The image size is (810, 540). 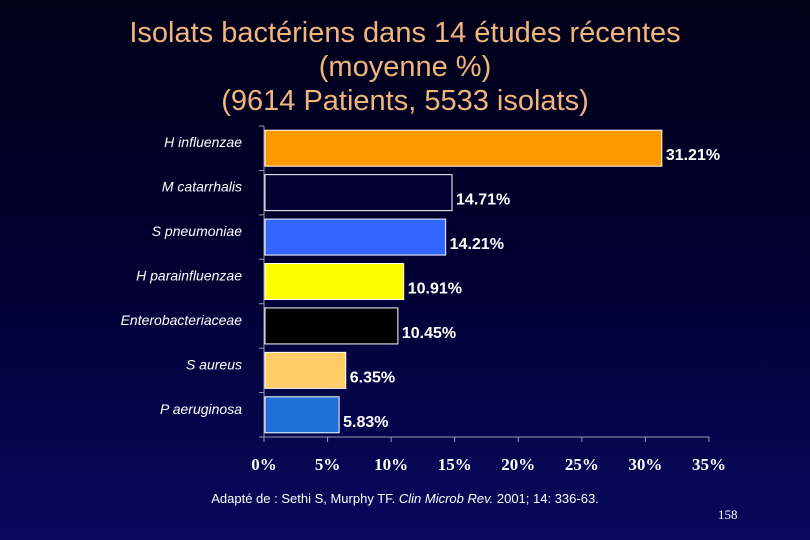 What do you see at coordinates (518, 464) in the screenshot?
I see `x-tick-label: 20%` at bounding box center [518, 464].